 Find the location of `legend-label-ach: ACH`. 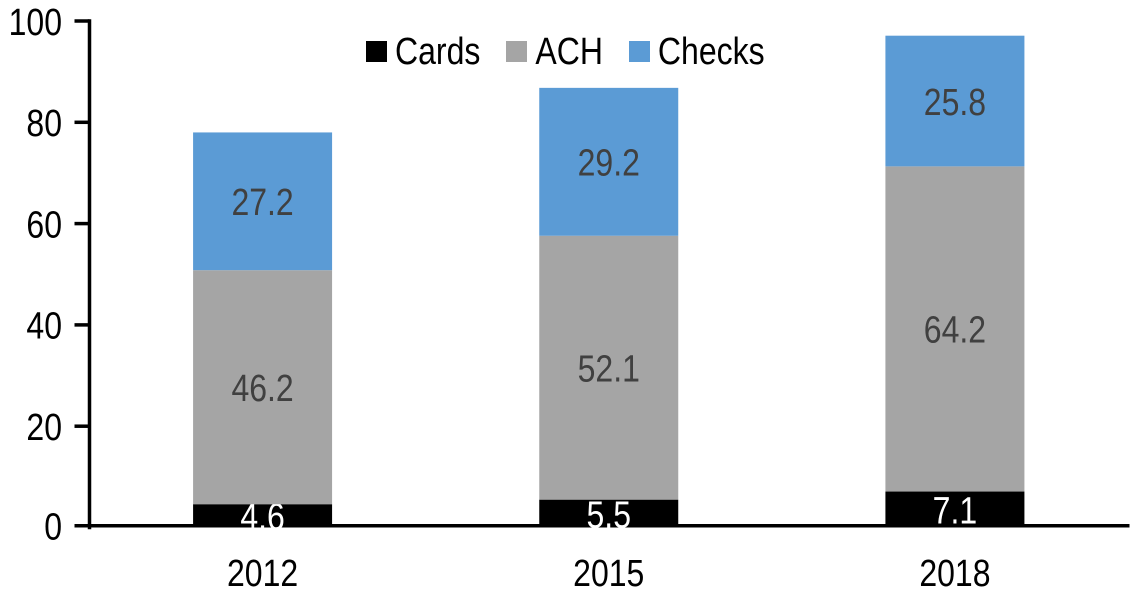

legend-label-ach: ACH is located at coordinates (569, 51).